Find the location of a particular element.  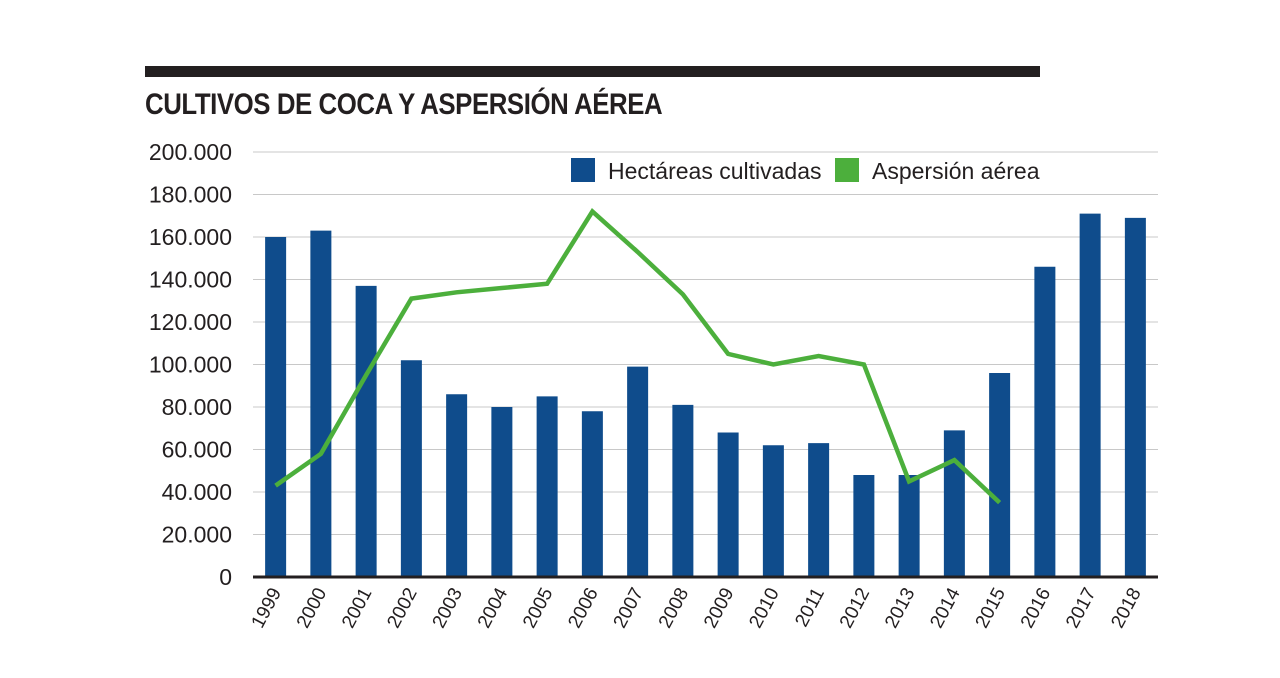

x-tick-label: 2015 is located at coordinates (991, 607).